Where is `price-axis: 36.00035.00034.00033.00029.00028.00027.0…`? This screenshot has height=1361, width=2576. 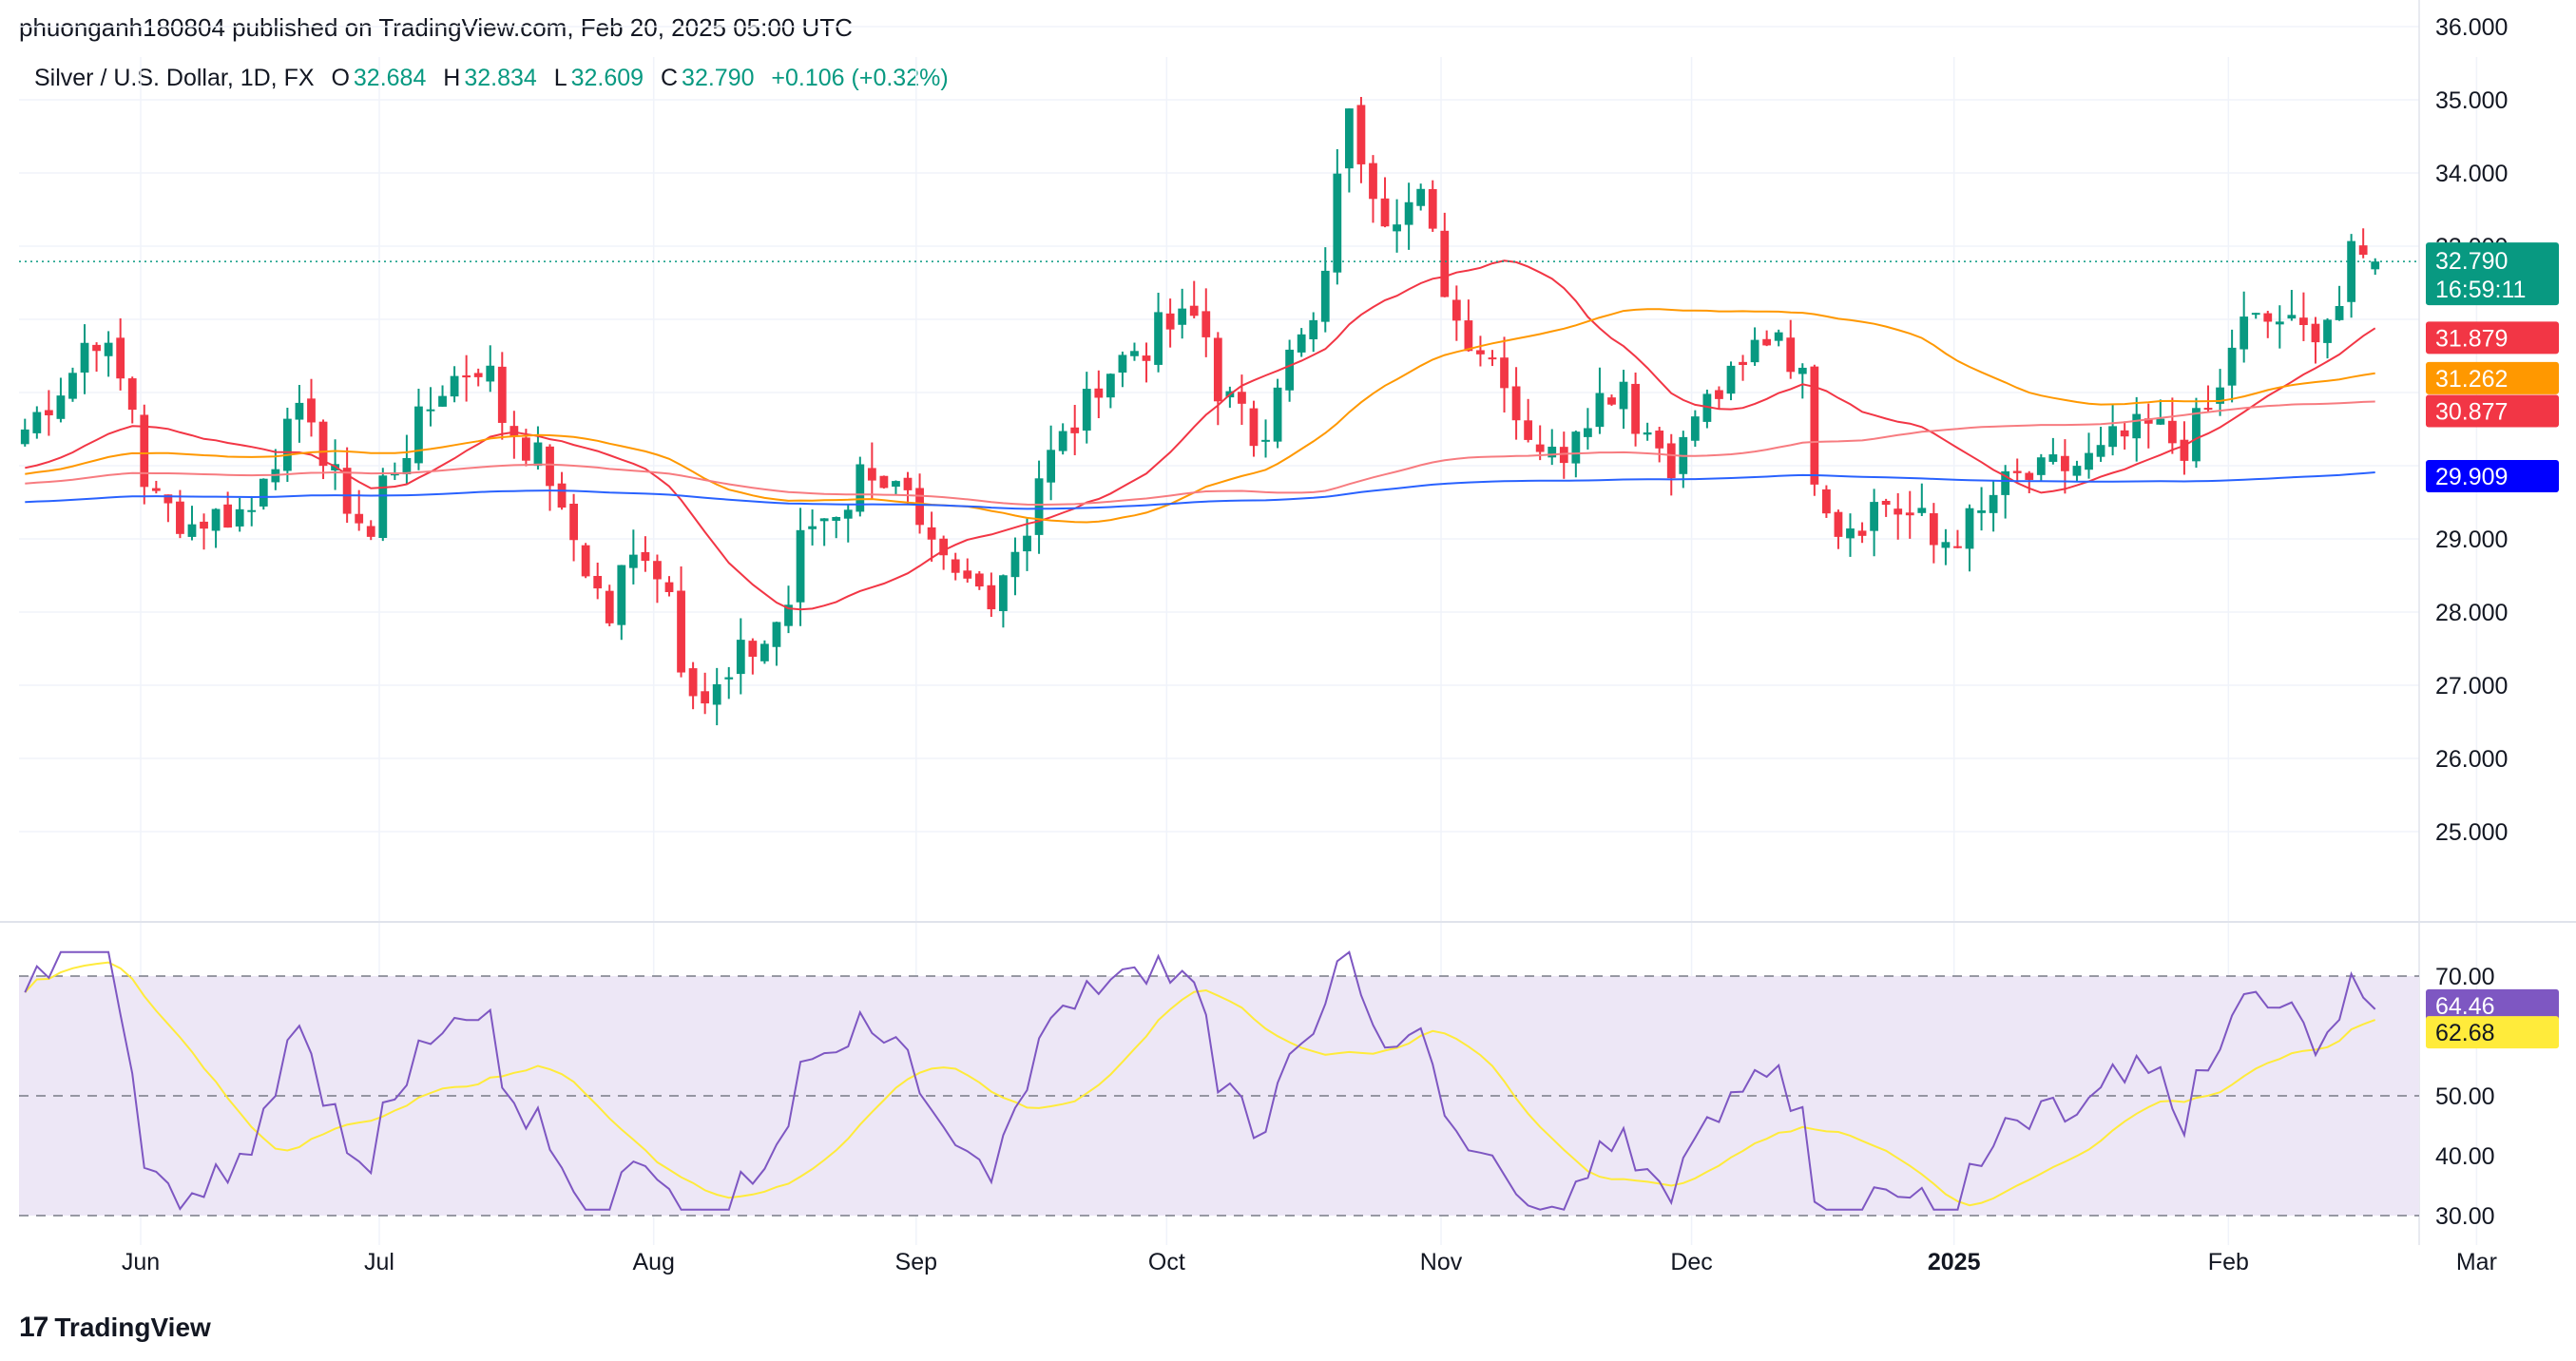 price-axis: 36.00035.00034.00033.00029.00028.00027.0… is located at coordinates (2472, 622).